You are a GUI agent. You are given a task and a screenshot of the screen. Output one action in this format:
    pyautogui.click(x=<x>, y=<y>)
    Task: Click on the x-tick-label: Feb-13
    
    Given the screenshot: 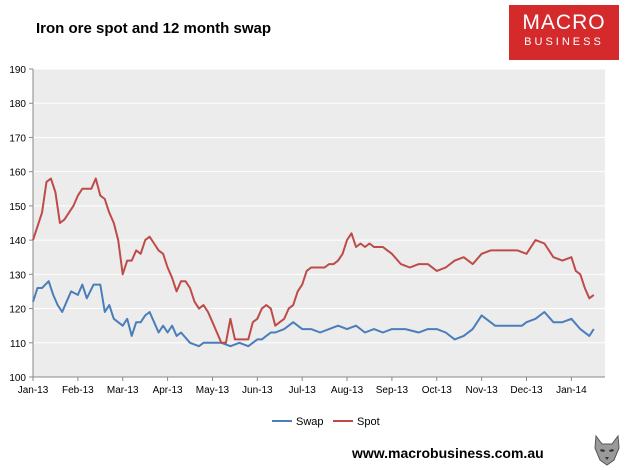 What is the action you would take?
    pyautogui.click(x=78, y=390)
    